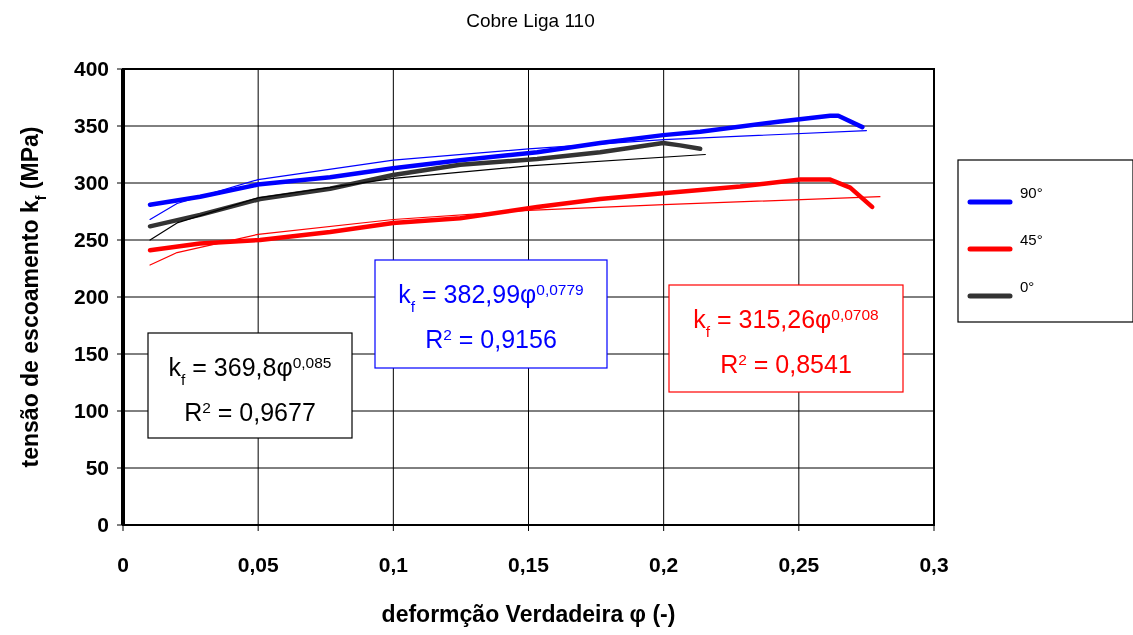 The image size is (1133, 635). Describe the element at coordinates (250, 412) in the screenshot. I see `annotation: R$^{2}$ = 0,9677` at that location.